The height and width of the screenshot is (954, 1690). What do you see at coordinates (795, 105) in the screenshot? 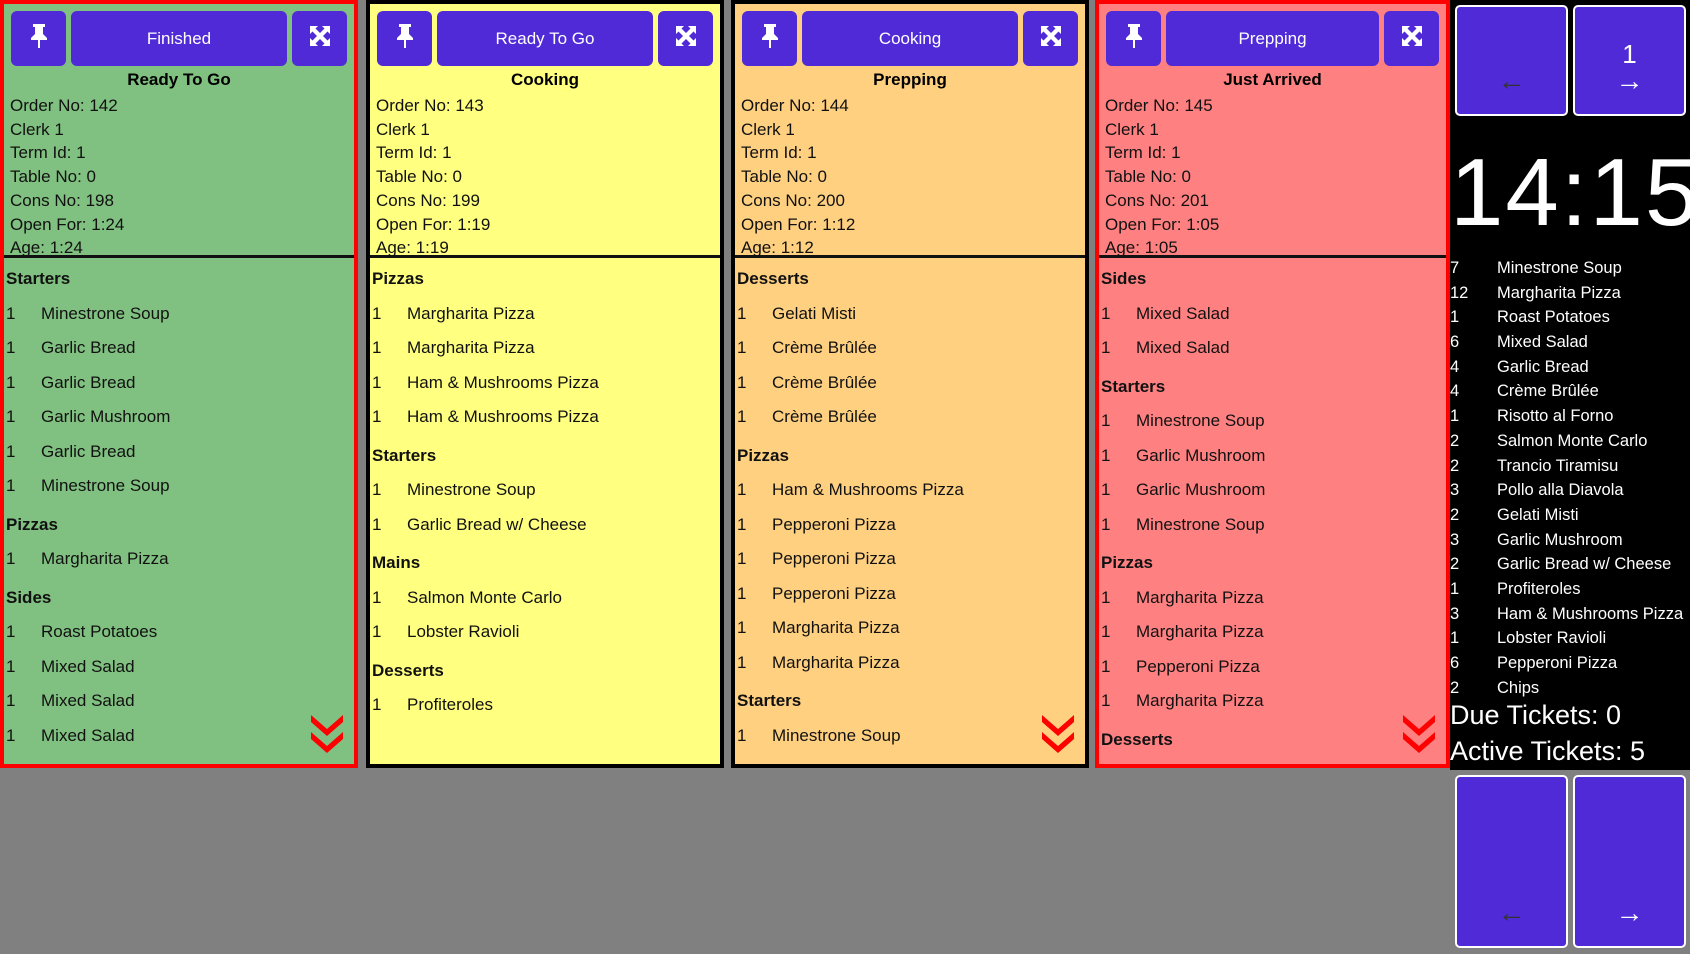
I see `info-line: Order No: 144` at bounding box center [795, 105].